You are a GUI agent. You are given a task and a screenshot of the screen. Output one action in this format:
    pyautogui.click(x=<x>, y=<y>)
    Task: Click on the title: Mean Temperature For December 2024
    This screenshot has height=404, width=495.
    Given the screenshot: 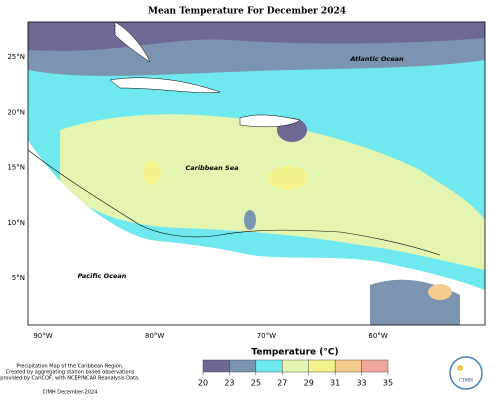 What is the action you would take?
    pyautogui.click(x=247, y=12)
    